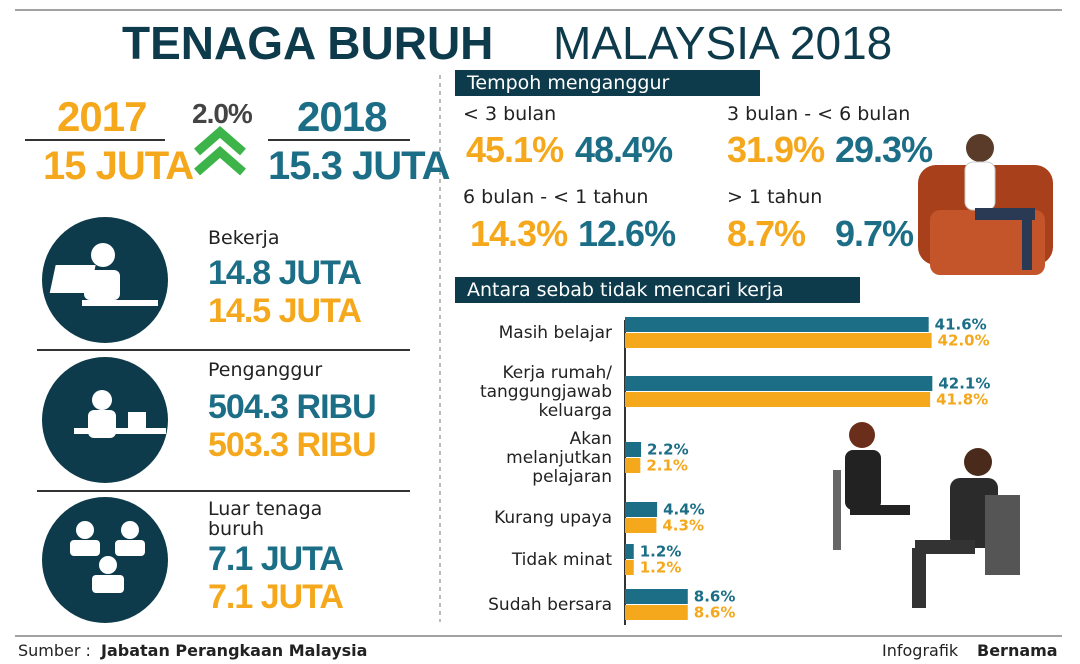 The height and width of the screenshot is (664, 1080). I want to click on category-label: Tidak minat, so click(562, 560).